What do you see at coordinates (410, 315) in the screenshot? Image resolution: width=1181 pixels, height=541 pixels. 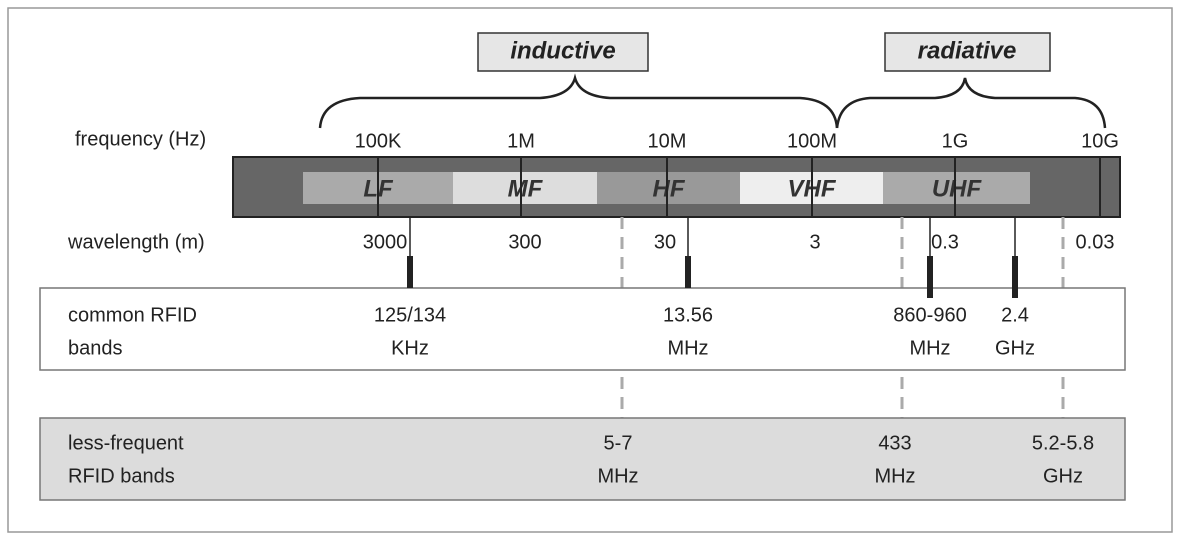 I see `band-item: 125/134` at bounding box center [410, 315].